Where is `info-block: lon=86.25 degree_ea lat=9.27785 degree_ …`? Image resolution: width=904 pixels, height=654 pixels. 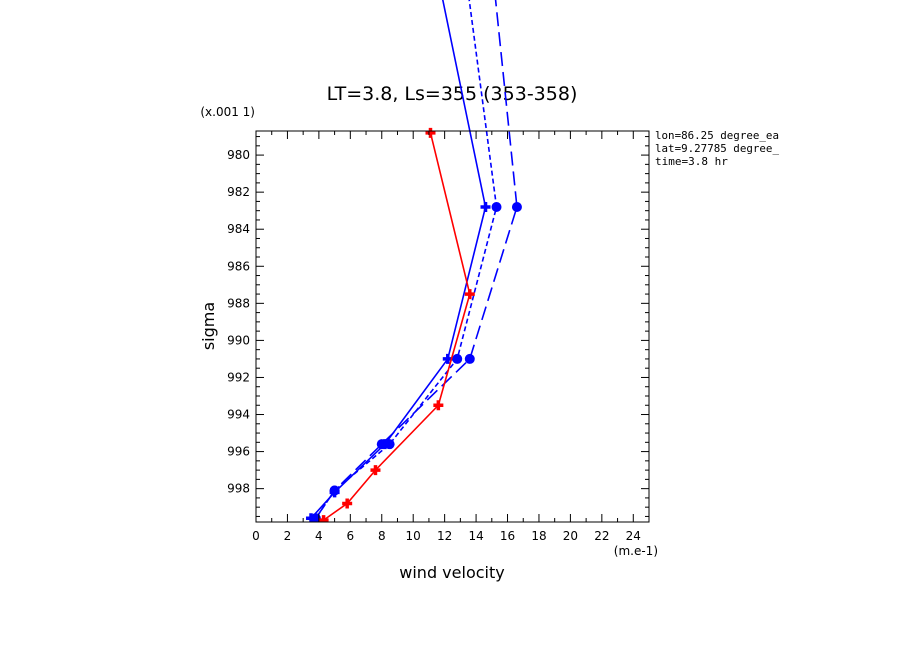
info-block: lon=86.25 degree_ea lat=9.27785 degree_ … is located at coordinates (717, 148).